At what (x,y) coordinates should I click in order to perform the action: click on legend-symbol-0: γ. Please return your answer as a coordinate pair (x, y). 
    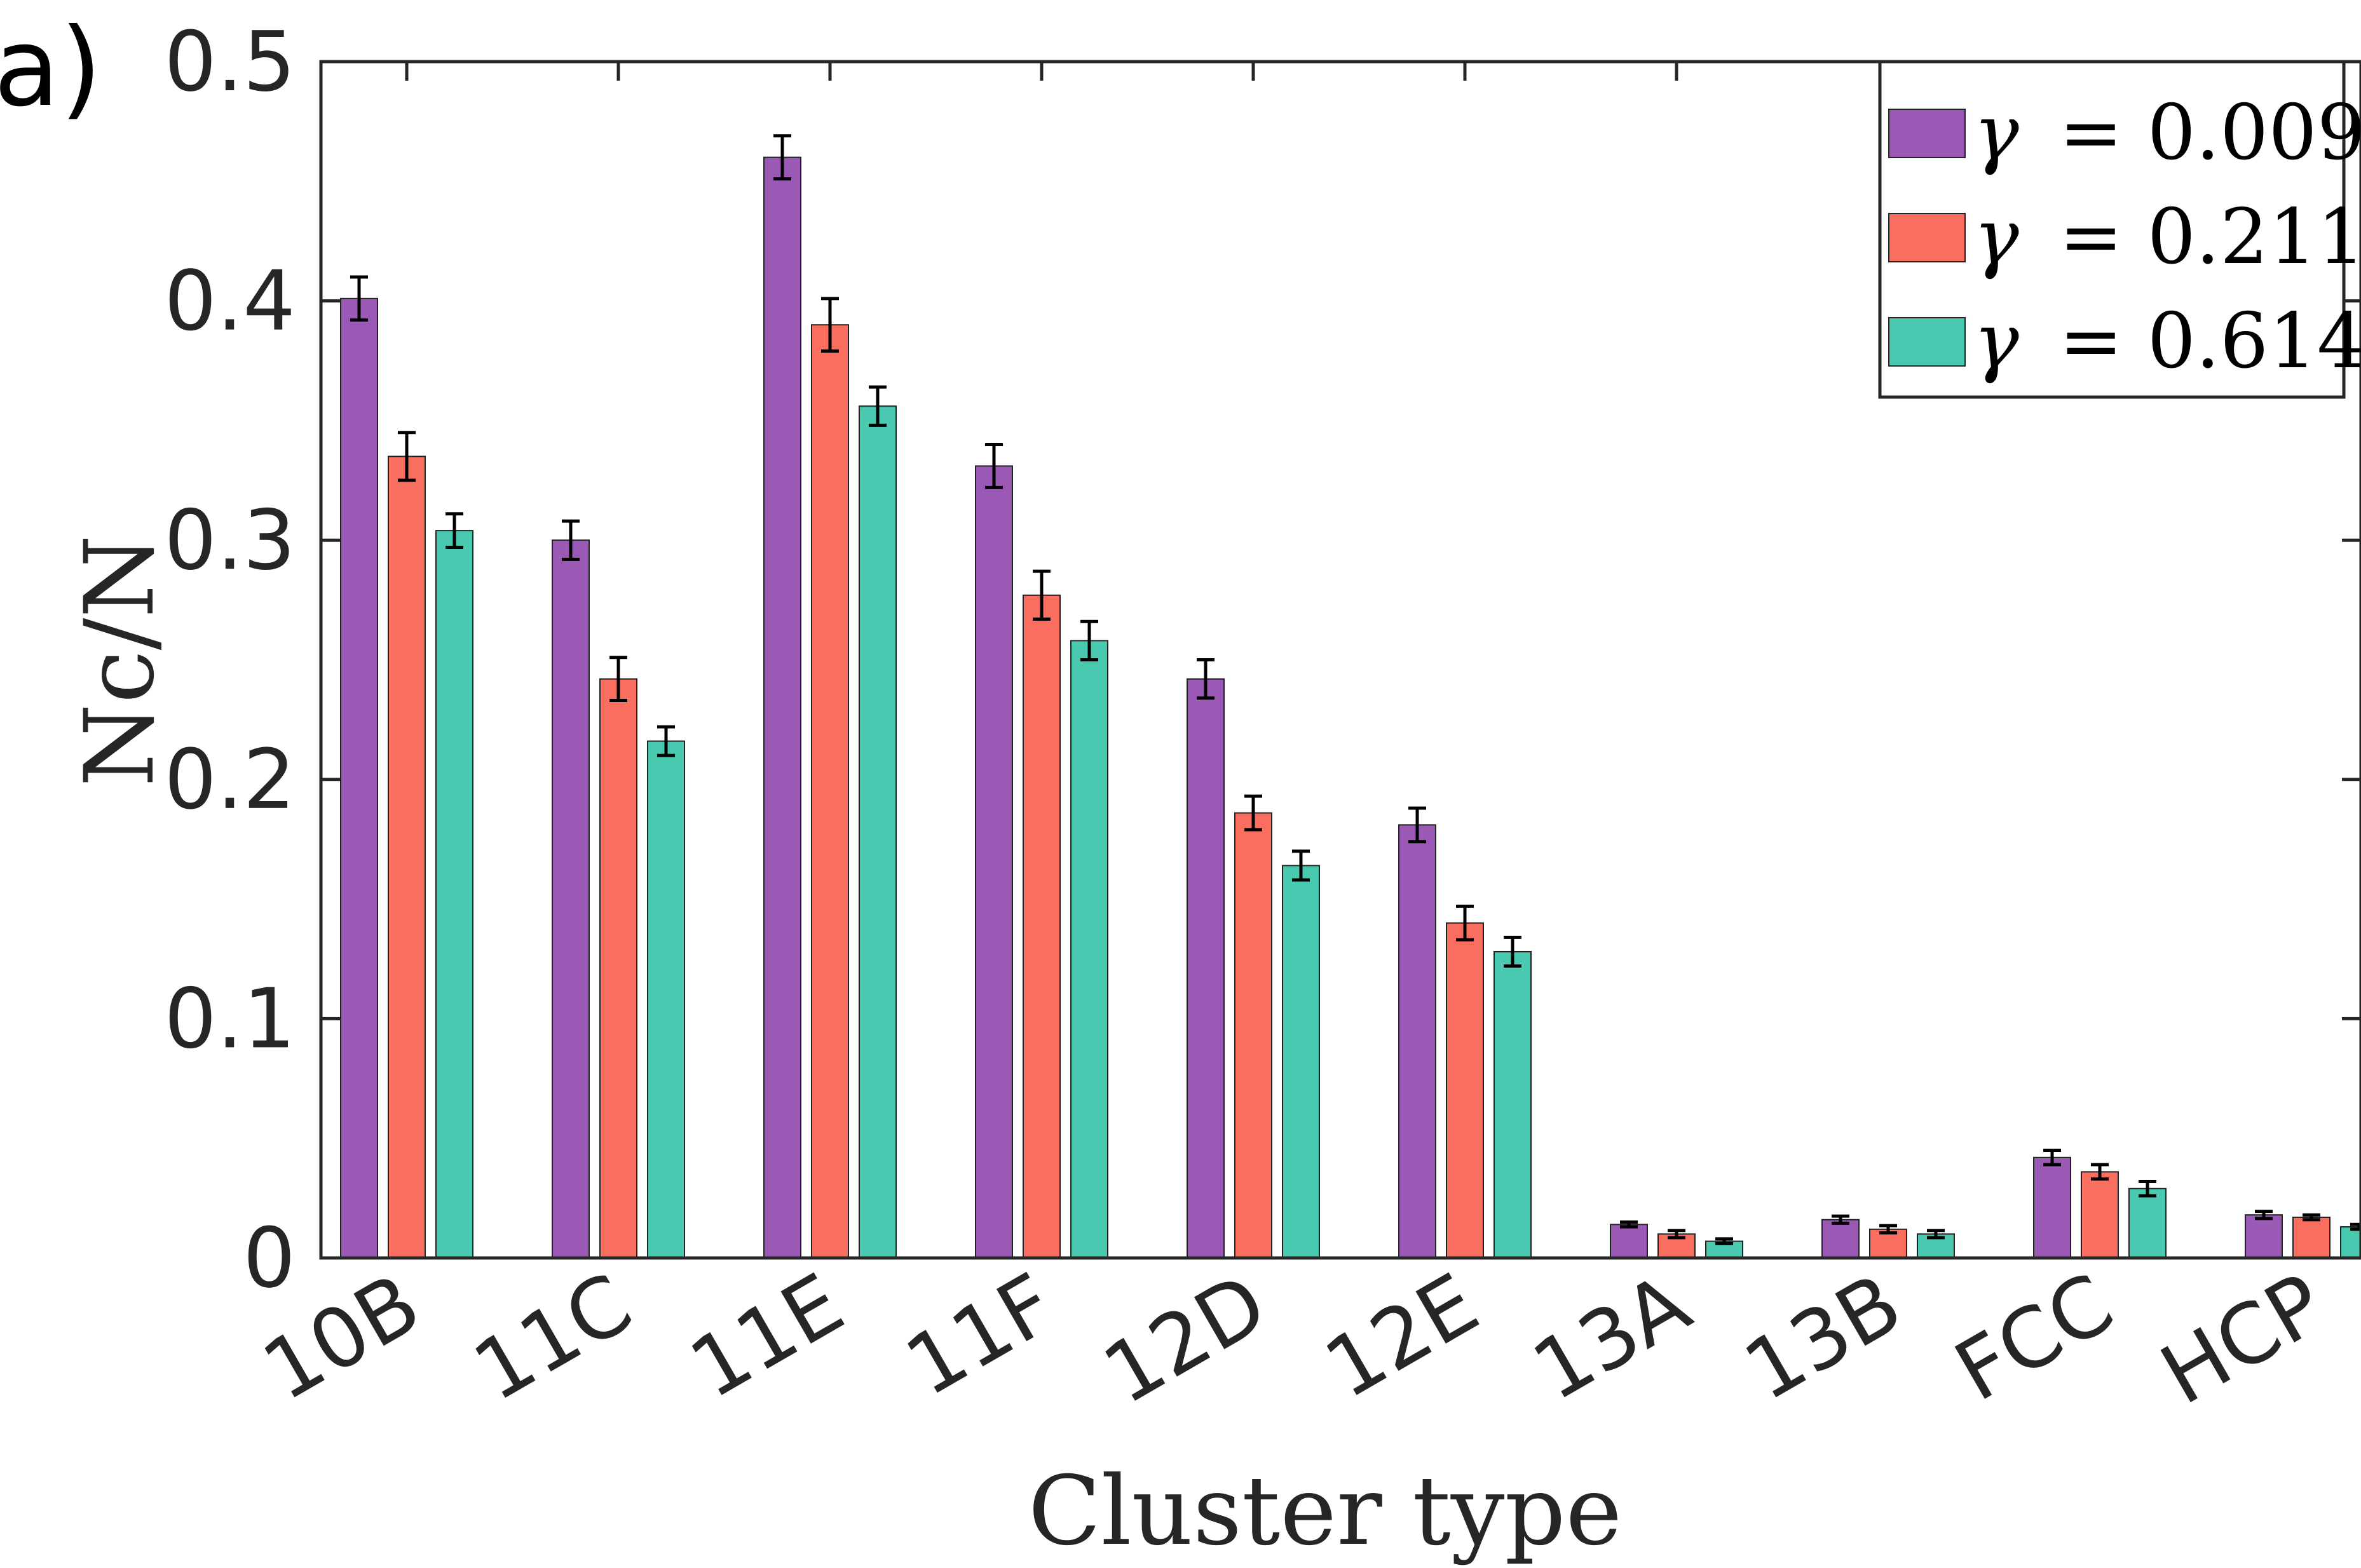
    Looking at the image, I should click on (1996, 133).